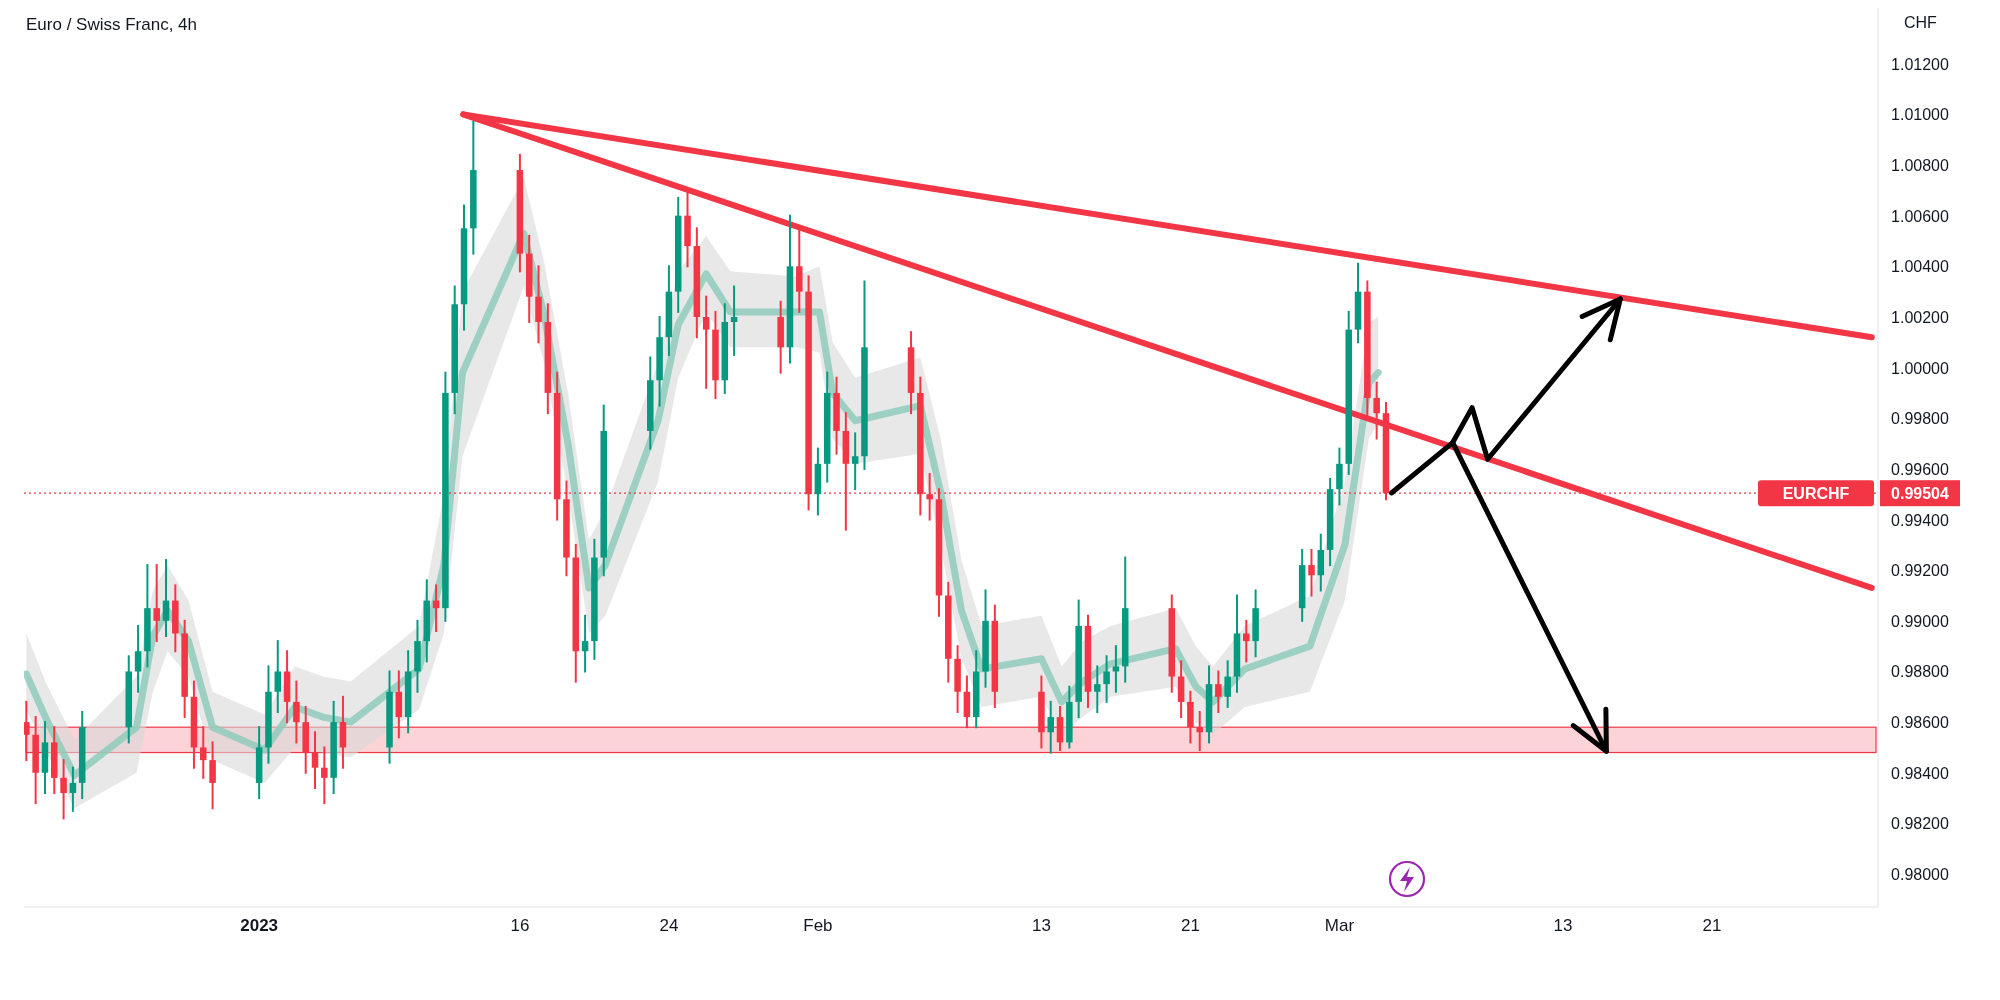 The width and height of the screenshot is (2000, 1000). Describe the element at coordinates (1816, 494) in the screenshot. I see `ref-line-label: EURCHF` at that location.